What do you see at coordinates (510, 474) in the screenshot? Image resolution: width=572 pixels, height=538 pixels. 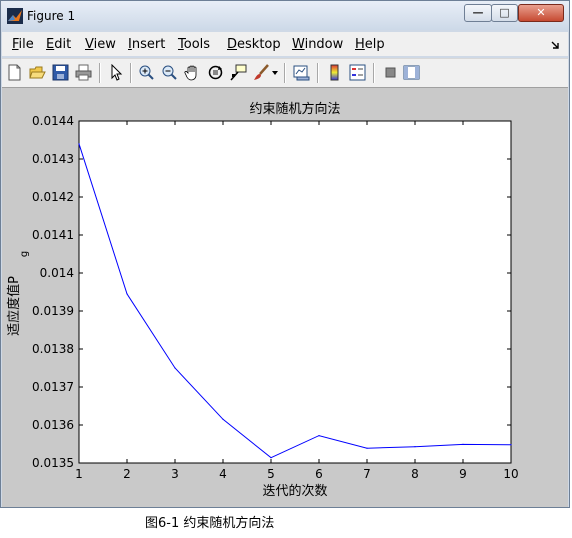 I see `x-tick-label: 10` at bounding box center [510, 474].